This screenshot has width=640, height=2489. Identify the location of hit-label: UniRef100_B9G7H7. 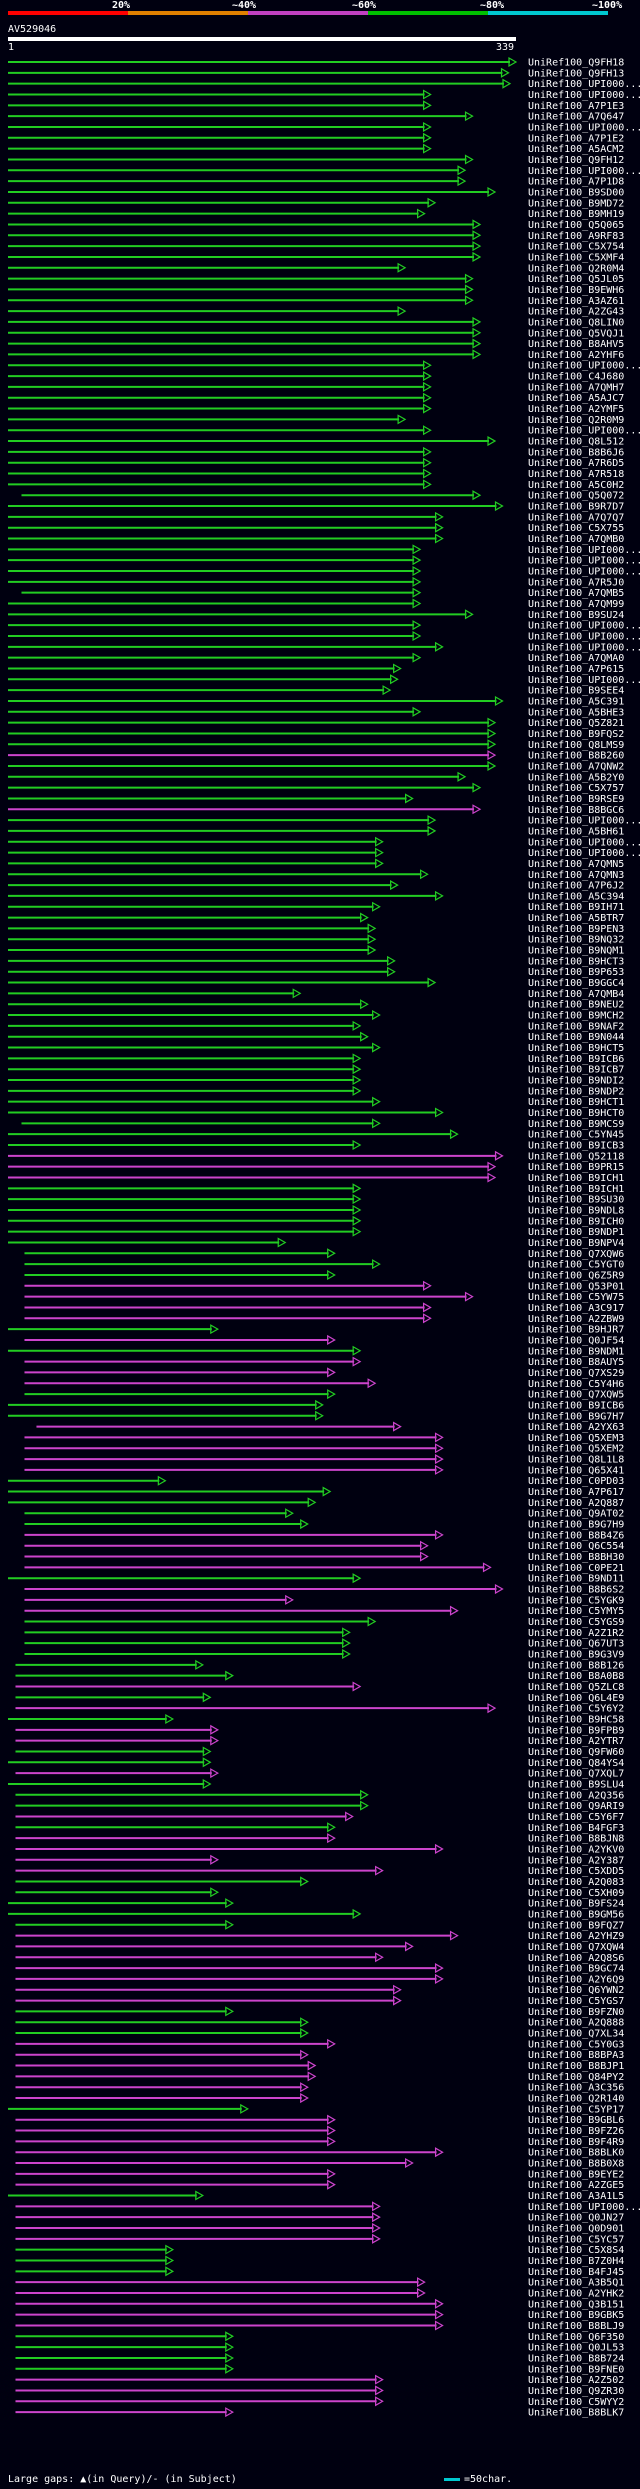
(576, 1416).